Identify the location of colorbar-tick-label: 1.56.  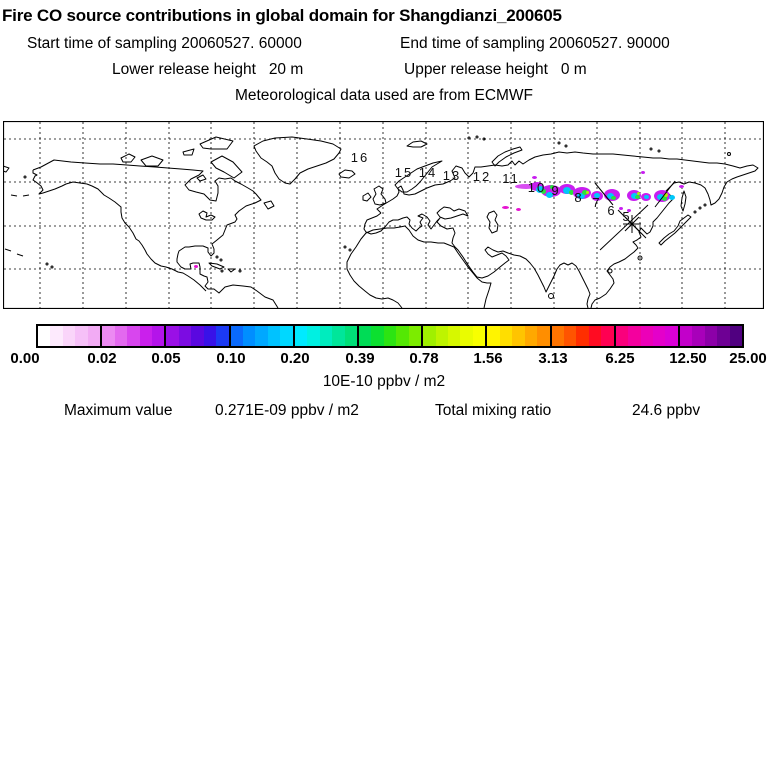
(488, 358).